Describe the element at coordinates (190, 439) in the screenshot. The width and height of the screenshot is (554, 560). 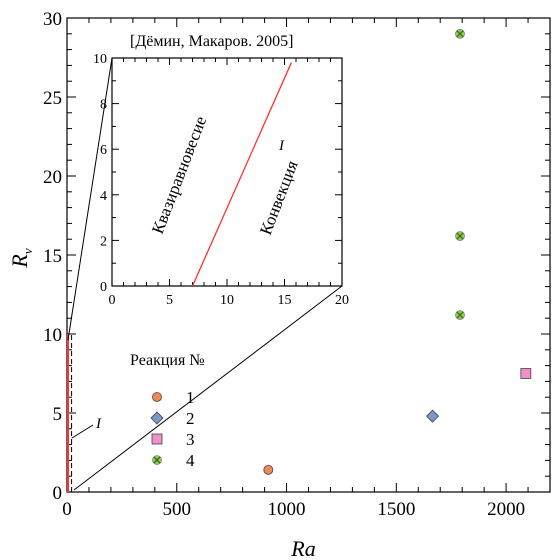
I see `legend-label: 3` at that location.